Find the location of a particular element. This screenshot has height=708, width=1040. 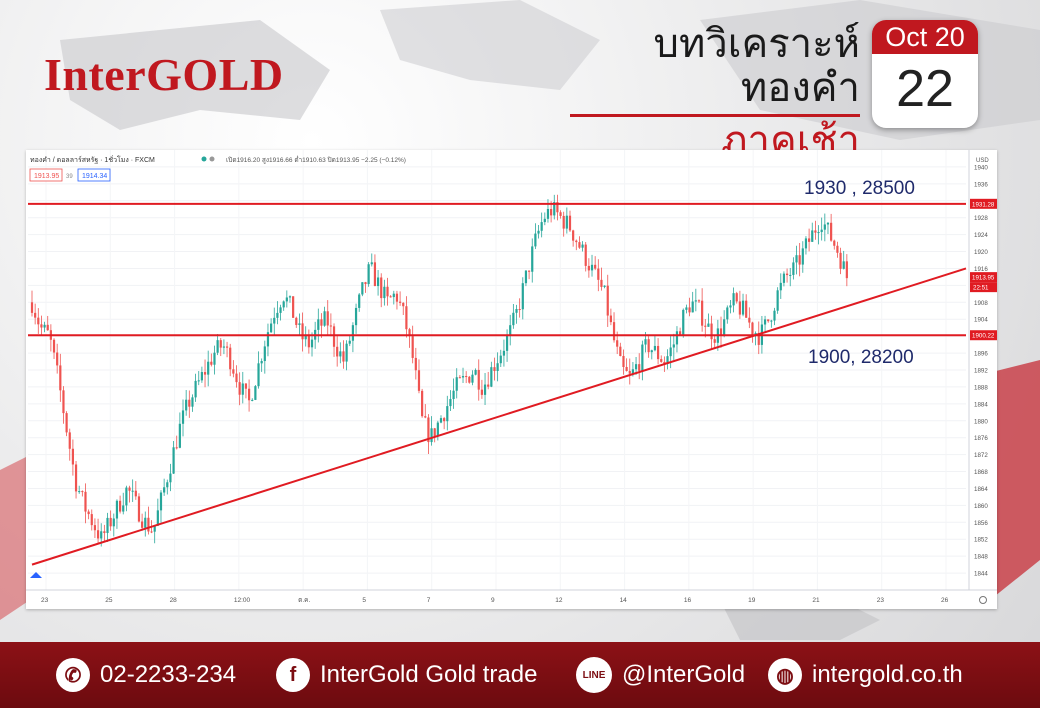

legend-symbol: ทองคำ / ดอลลาร์สหรัฐ · 1ชั่วโมง · FXCM is located at coordinates (92, 159).